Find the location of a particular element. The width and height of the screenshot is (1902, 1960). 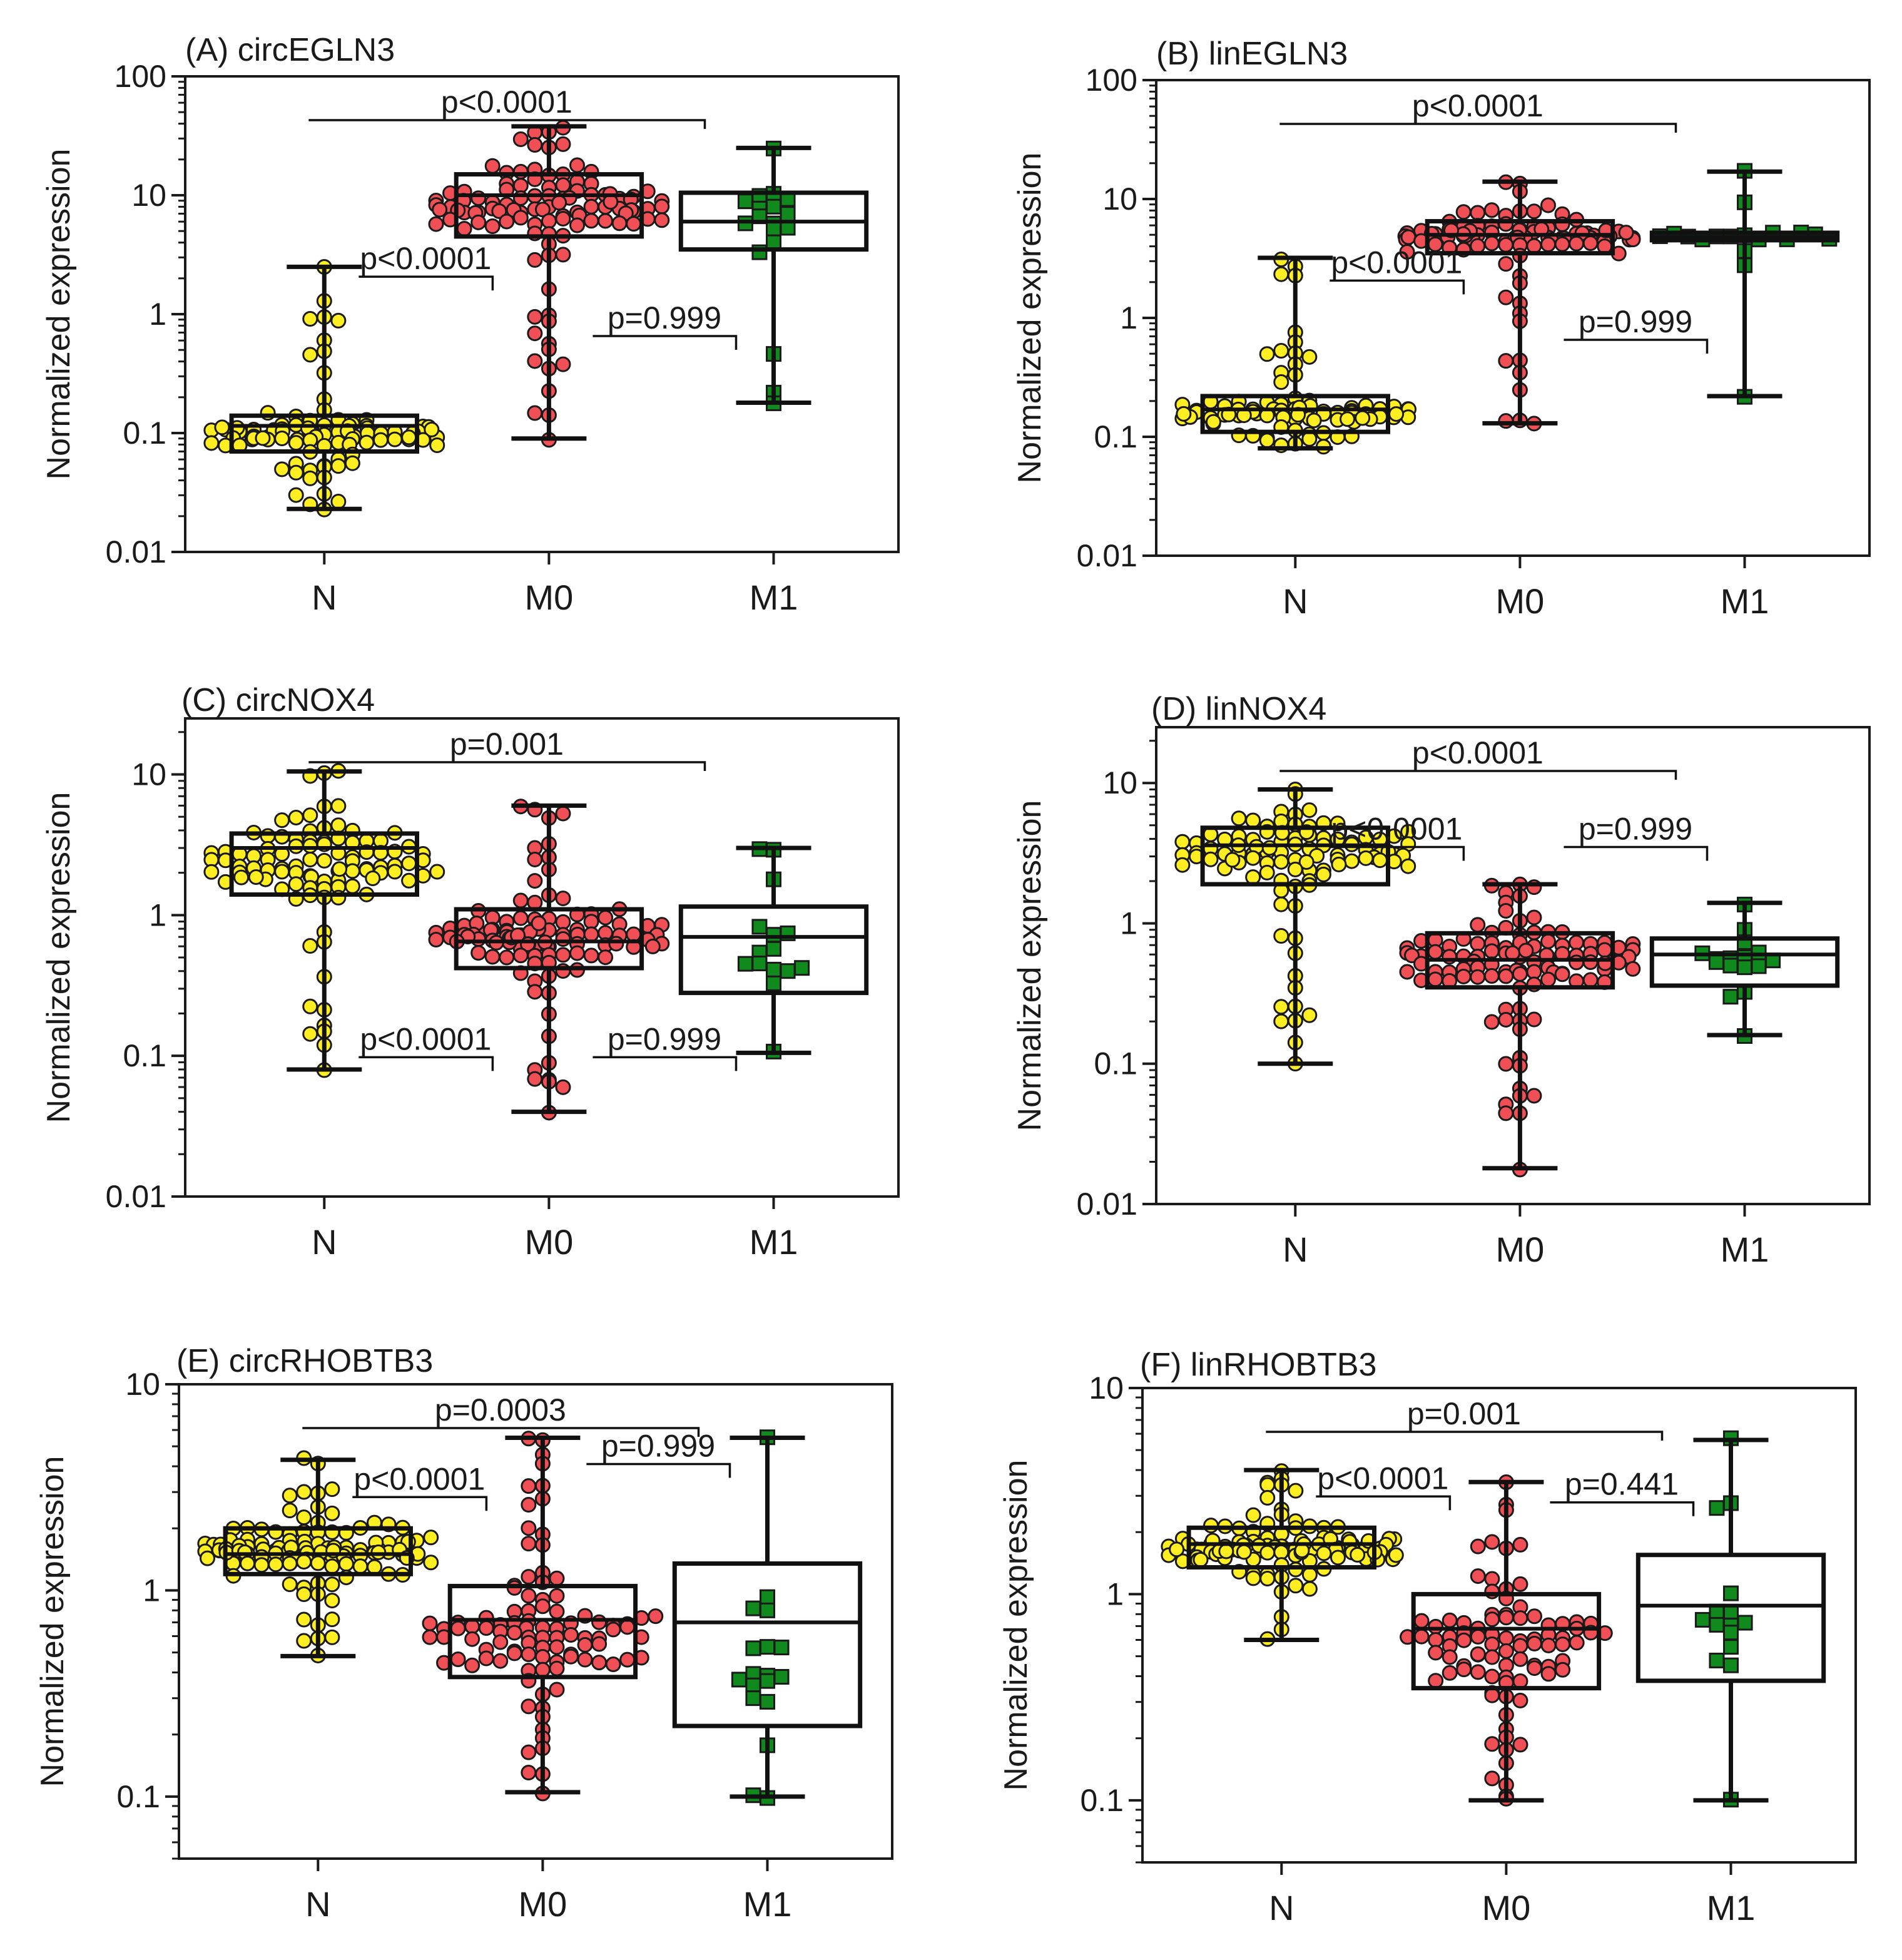

comparison-n-m1: p=0.001 is located at coordinates (1465, 1418).